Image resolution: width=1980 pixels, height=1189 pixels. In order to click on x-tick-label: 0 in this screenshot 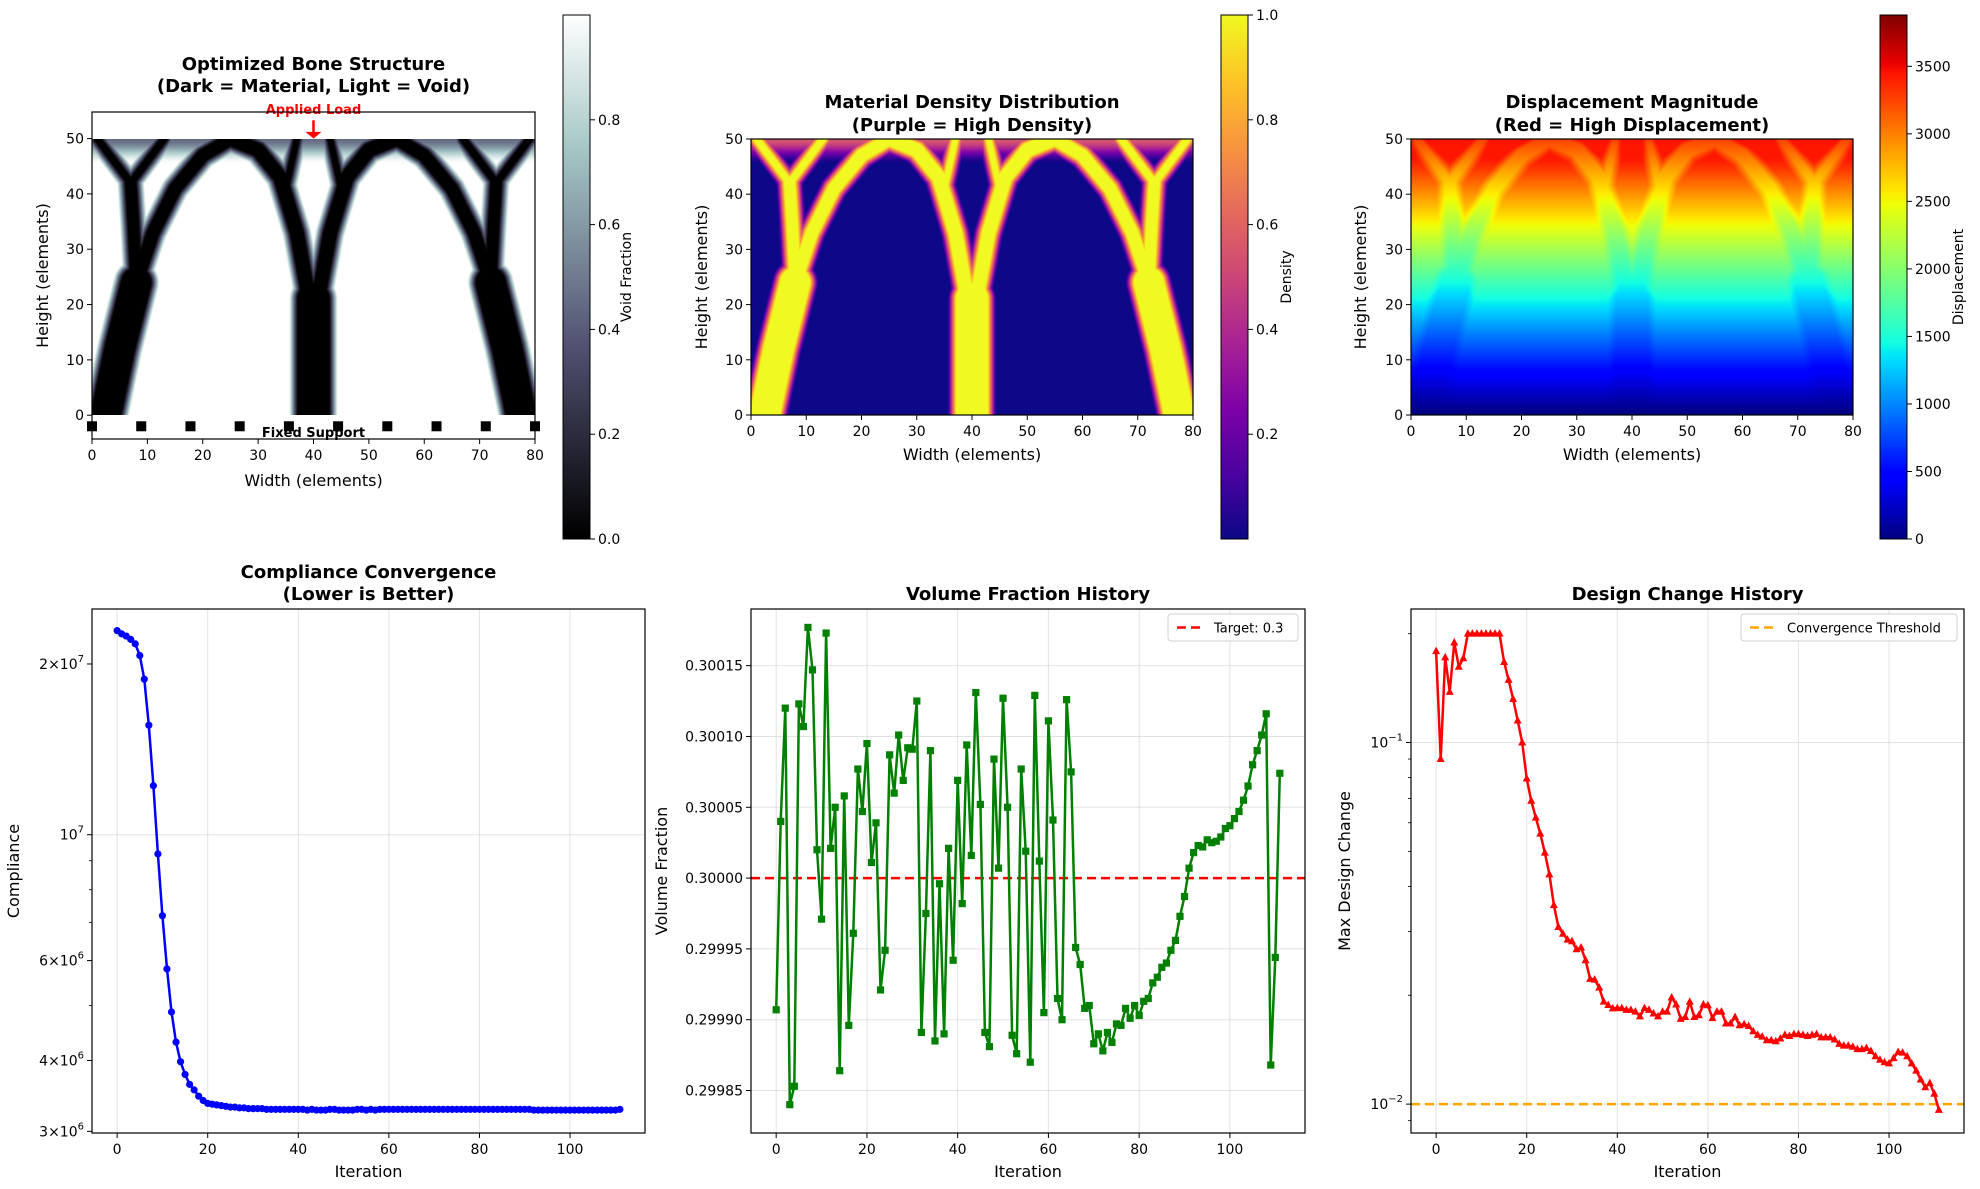, I will do `click(1436, 1150)`.